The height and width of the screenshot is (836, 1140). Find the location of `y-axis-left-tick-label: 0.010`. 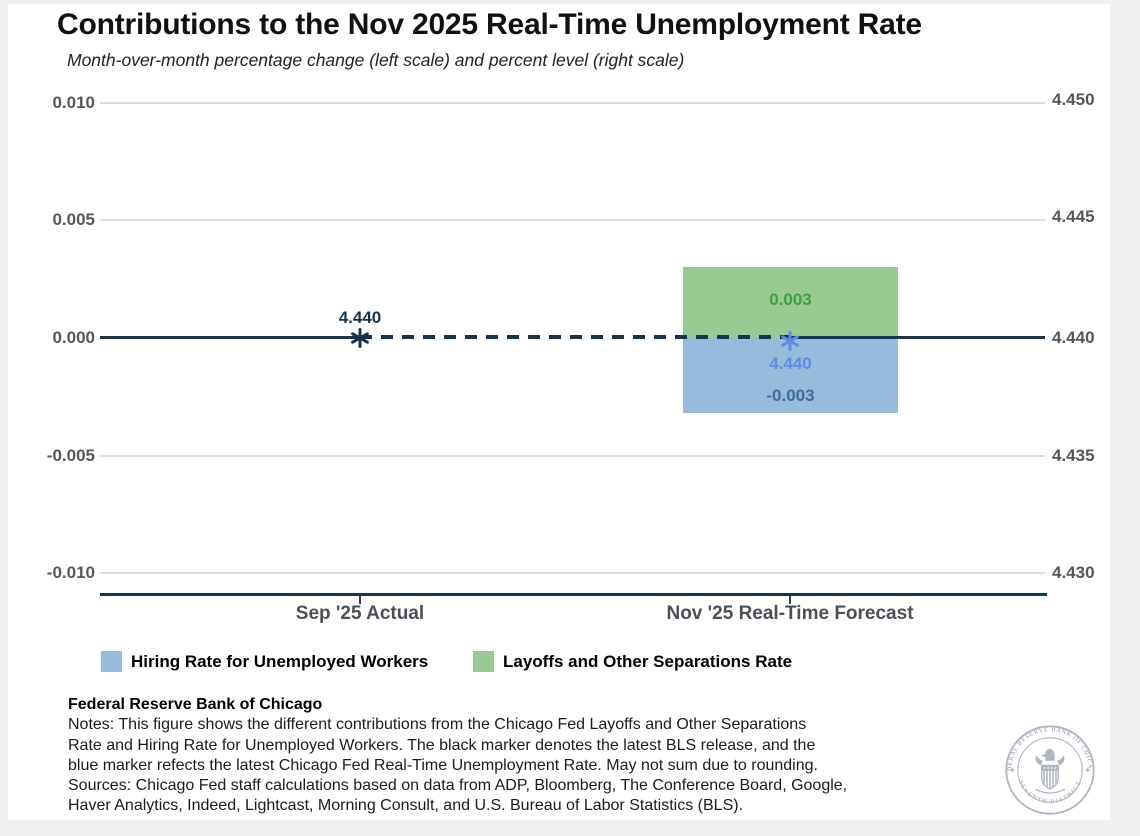

y-axis-left-tick-label: 0.010 is located at coordinates (73, 102).